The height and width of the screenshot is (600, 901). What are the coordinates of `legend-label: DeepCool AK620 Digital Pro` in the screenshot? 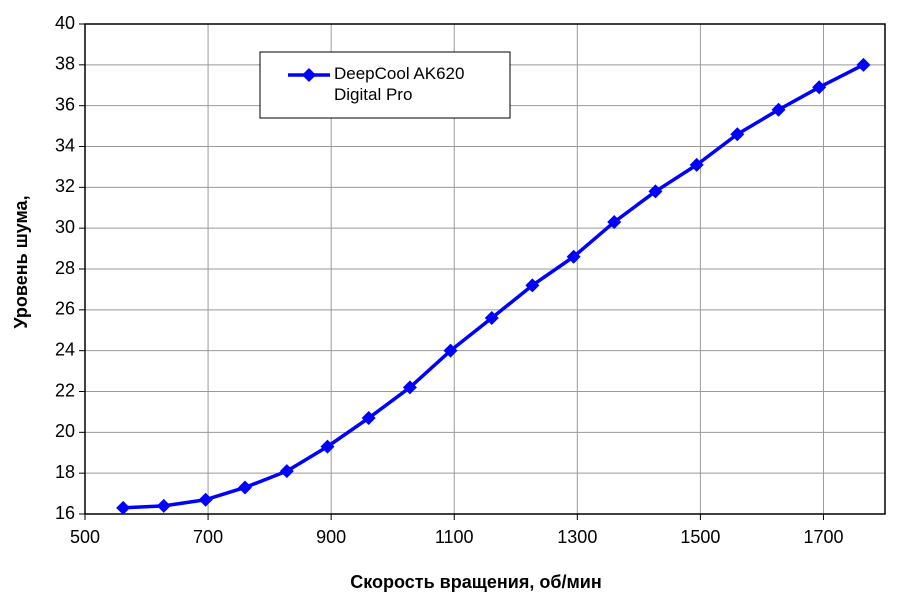 It's located at (399, 84).